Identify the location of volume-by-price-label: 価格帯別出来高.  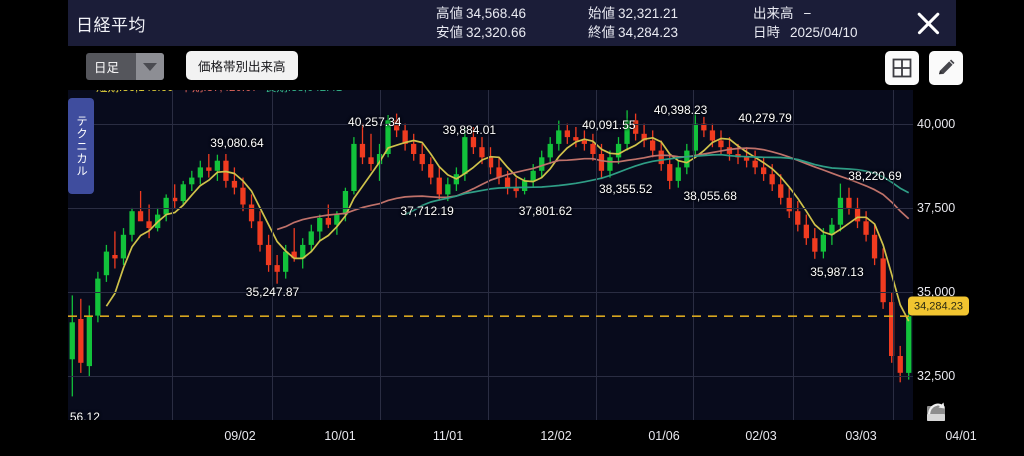
(242, 67).